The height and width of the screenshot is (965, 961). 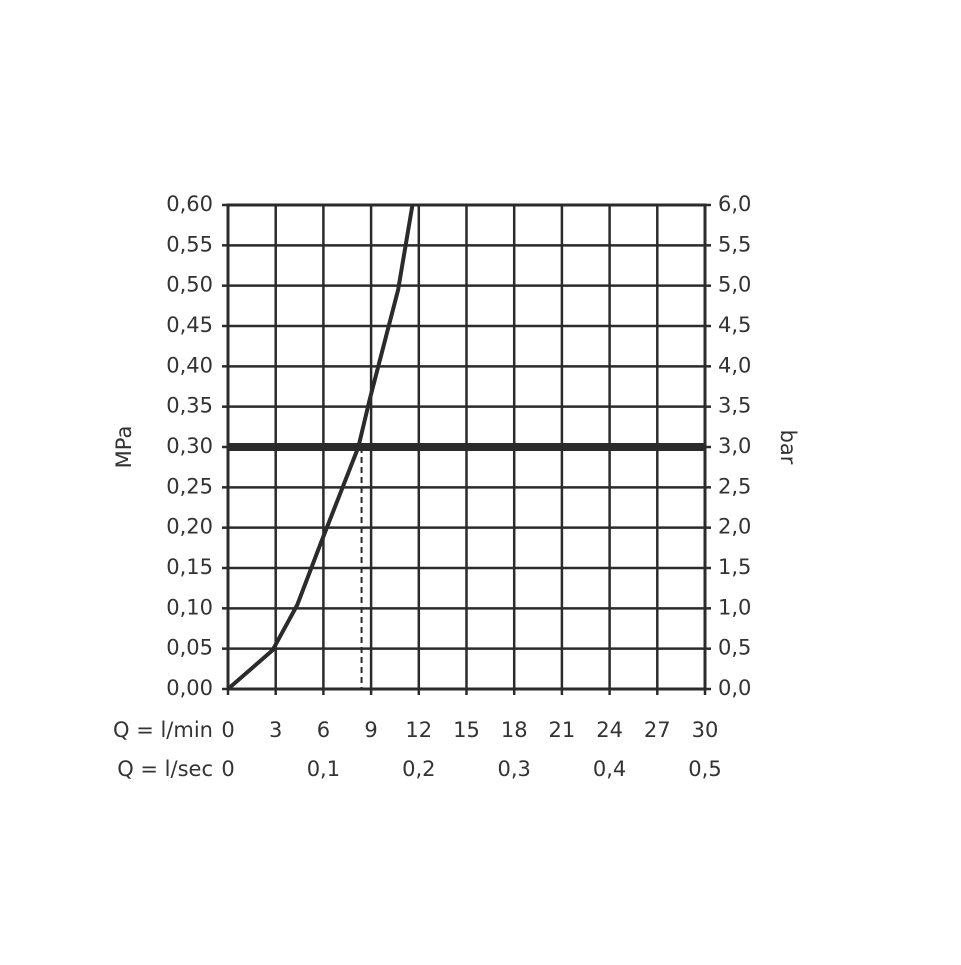 I want to click on x-tick-label: 24, so click(x=609, y=730).